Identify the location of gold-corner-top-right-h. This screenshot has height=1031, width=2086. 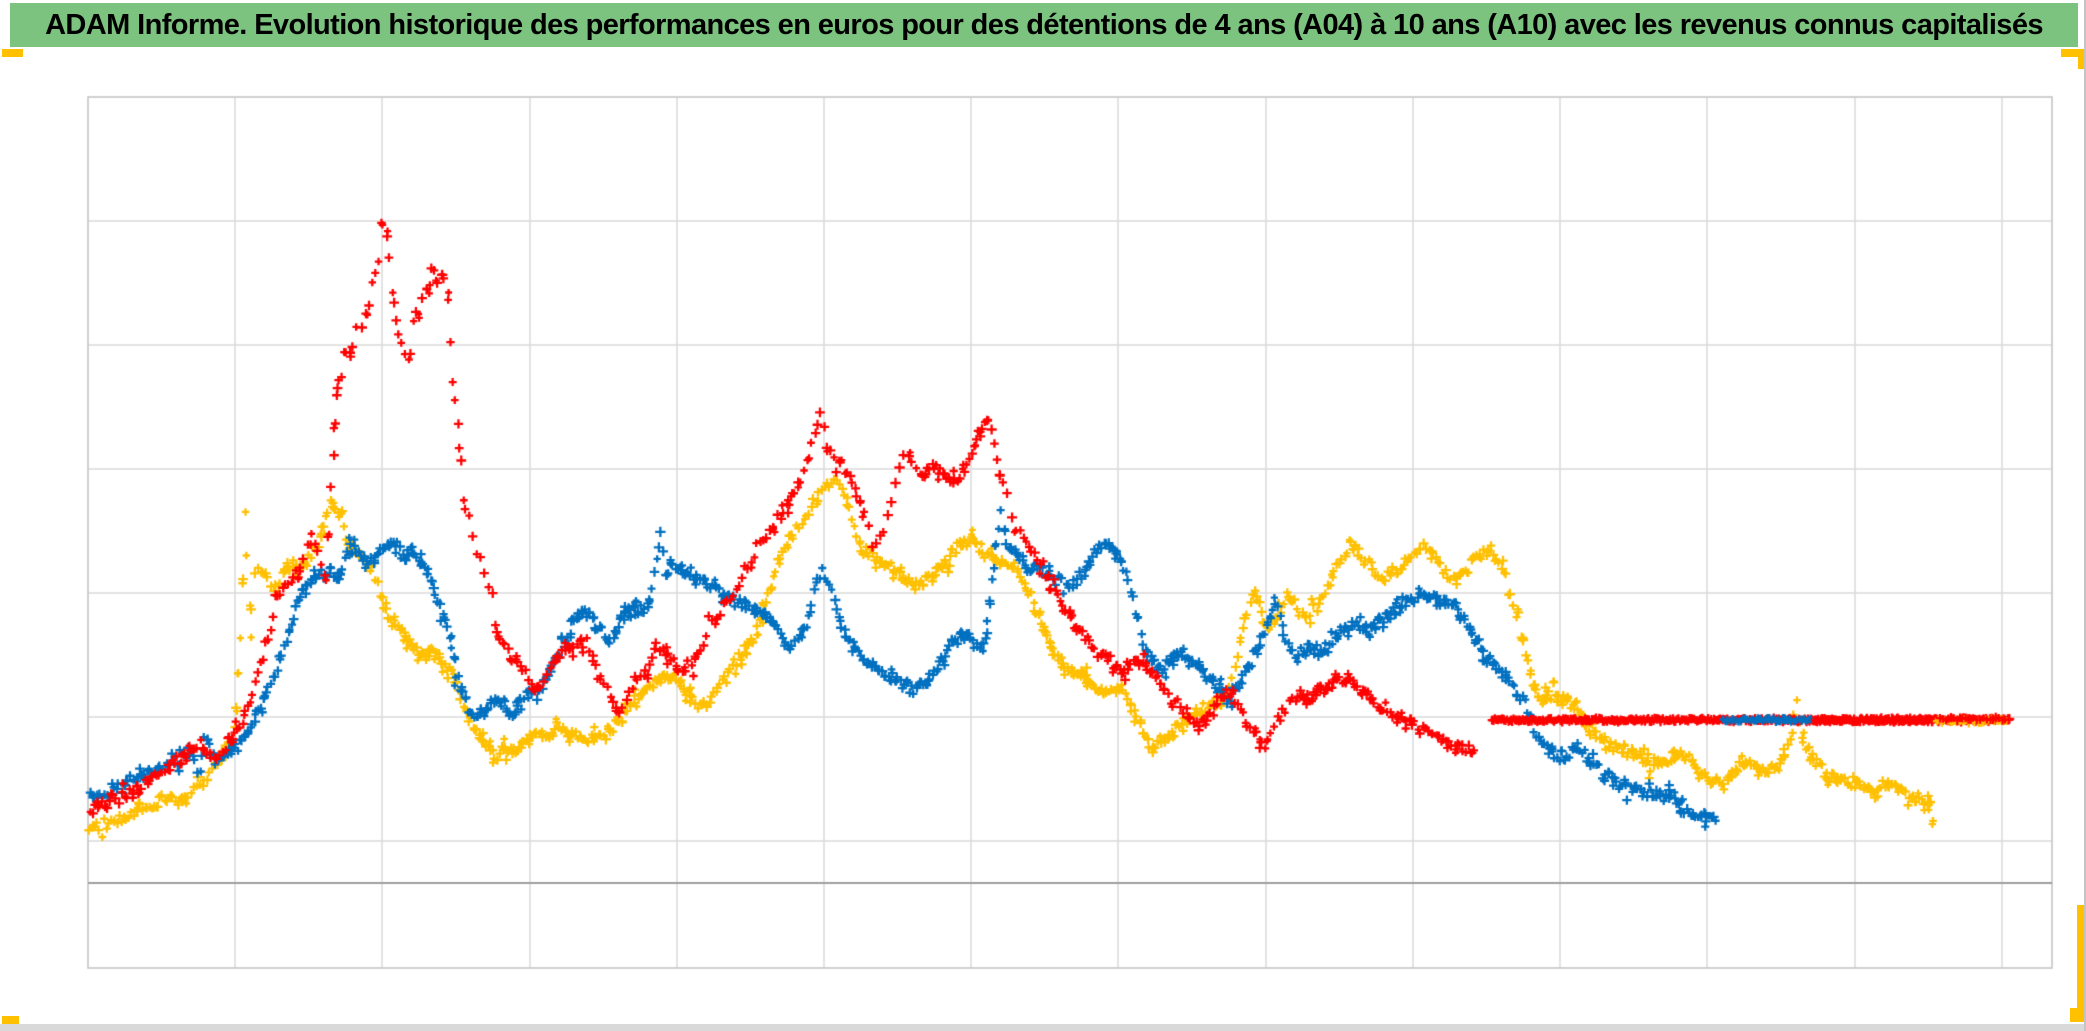
(2073, 53).